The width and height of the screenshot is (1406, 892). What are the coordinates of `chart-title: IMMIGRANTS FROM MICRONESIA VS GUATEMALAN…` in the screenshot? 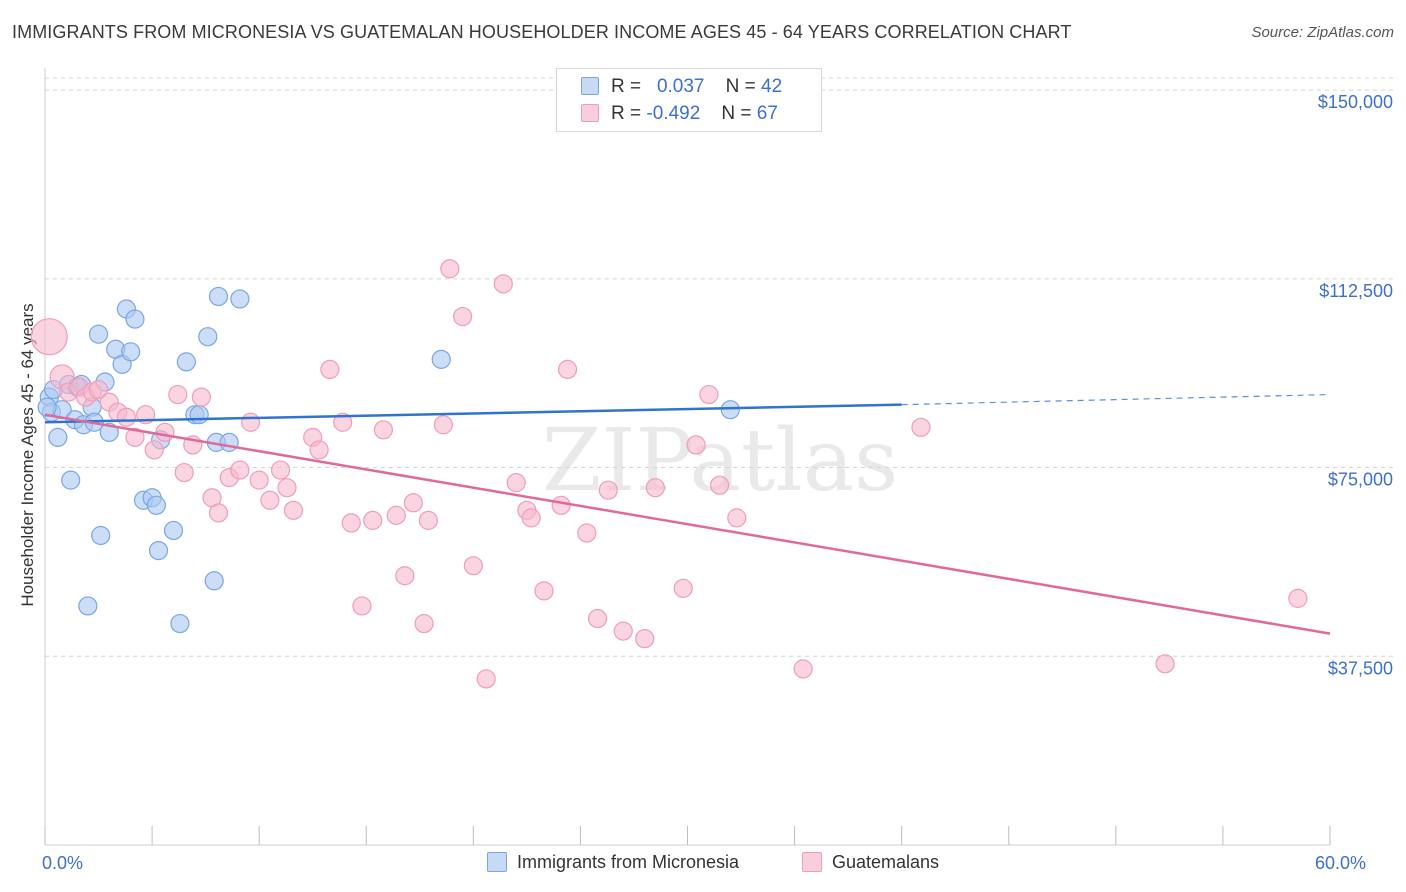 It's located at (542, 32).